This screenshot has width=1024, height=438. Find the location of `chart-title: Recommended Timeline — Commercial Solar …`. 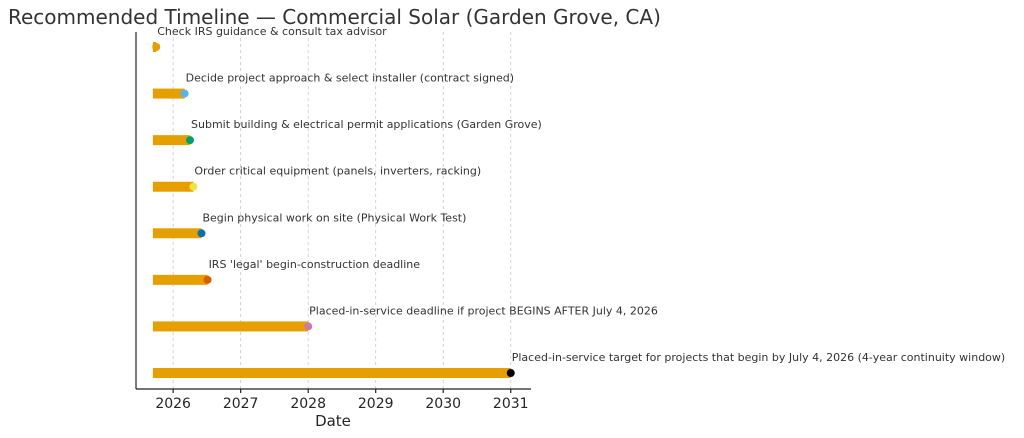

chart-title: Recommended Timeline — Commercial Solar … is located at coordinates (334, 17).